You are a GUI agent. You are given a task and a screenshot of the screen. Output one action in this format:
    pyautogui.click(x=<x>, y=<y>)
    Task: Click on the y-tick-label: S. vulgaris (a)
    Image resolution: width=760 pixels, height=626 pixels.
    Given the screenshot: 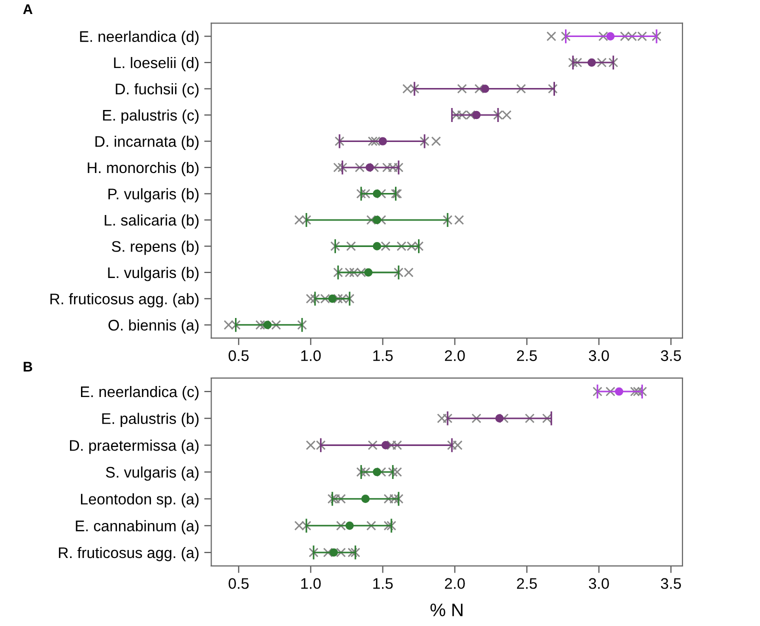 What is the action you would take?
    pyautogui.click(x=152, y=473)
    